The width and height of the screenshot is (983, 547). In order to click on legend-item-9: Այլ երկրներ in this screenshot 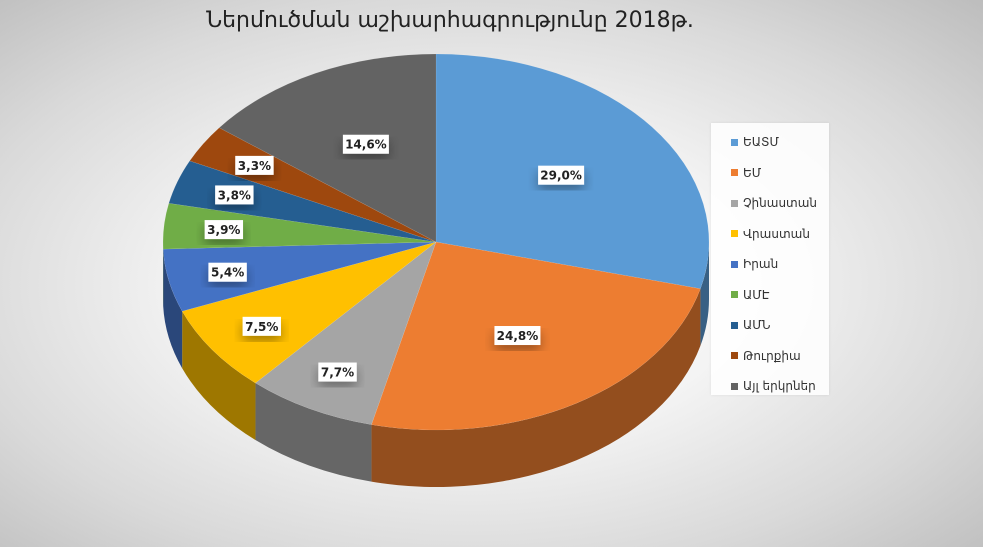, I will do `click(770, 386)`.